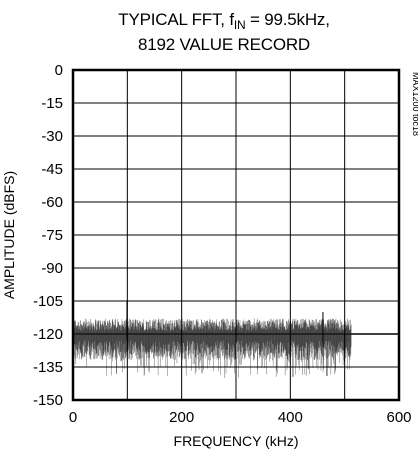  Describe the element at coordinates (236, 441) in the screenshot. I see `x-axis-label: FREQUENCY (kHz)` at that location.